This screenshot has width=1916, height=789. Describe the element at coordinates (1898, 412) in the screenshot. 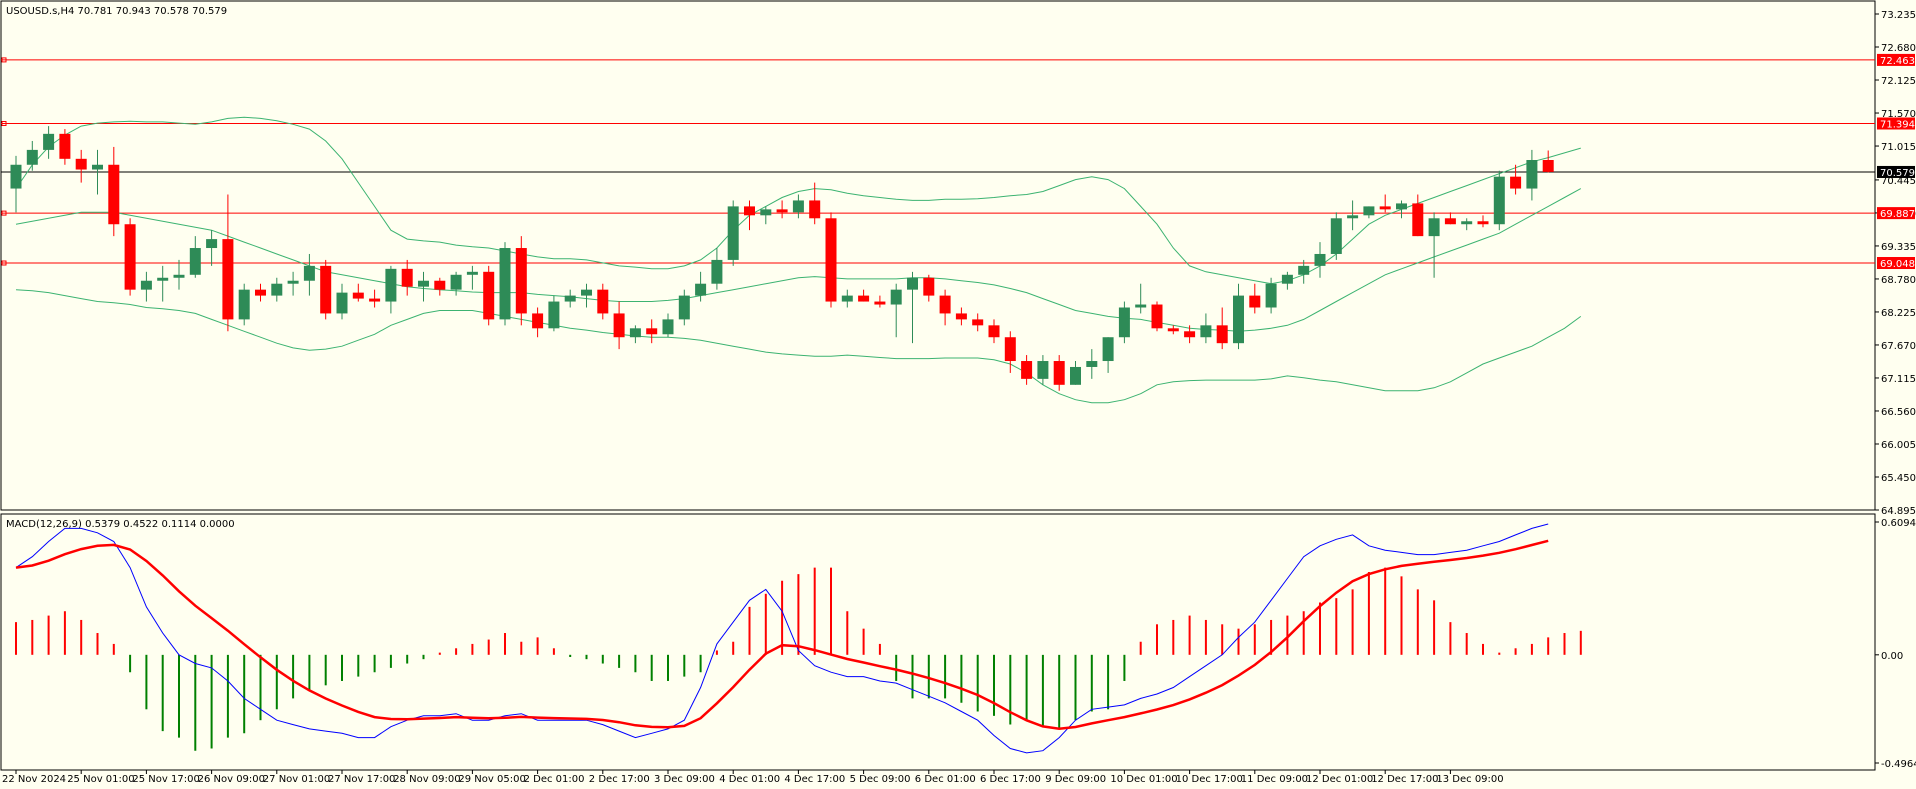

I see `price-tick-label: 66.560` at that location.